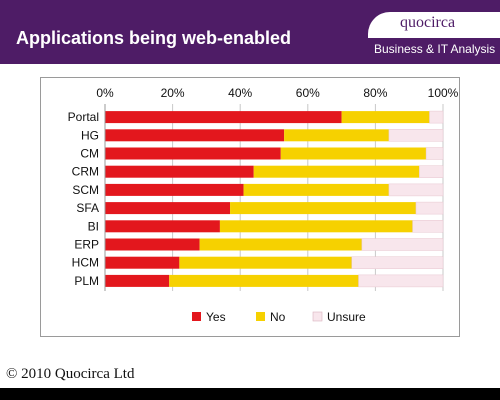  Describe the element at coordinates (90, 135) in the screenshot. I see `category-label: HG` at that location.